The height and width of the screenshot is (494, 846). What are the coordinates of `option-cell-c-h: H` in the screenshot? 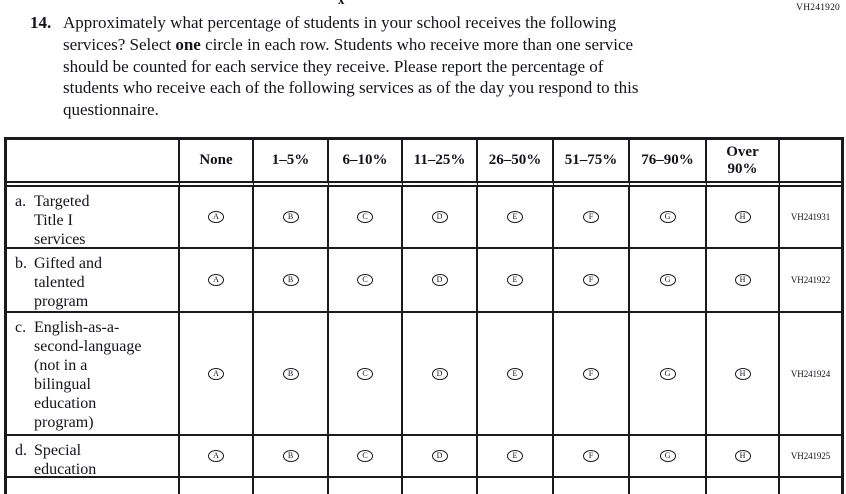 It's located at (743, 374).